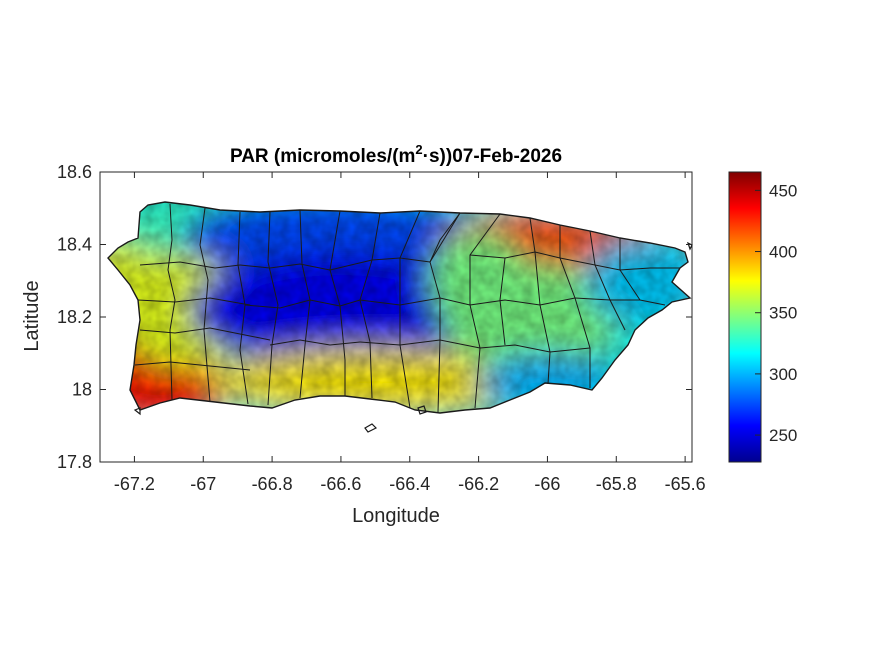  I want to click on y-tick-label: 18.2, so click(74, 317).